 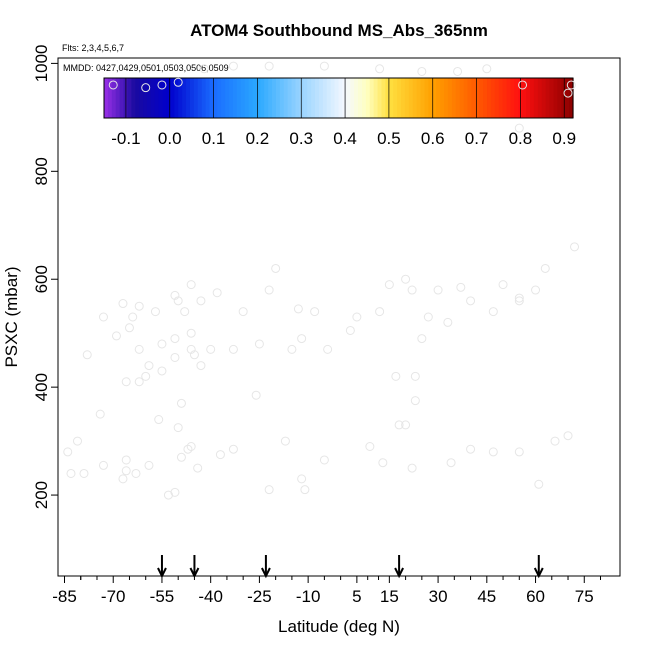 I want to click on y-axis: 200 400 600 800 1000, so click(x=45, y=276).